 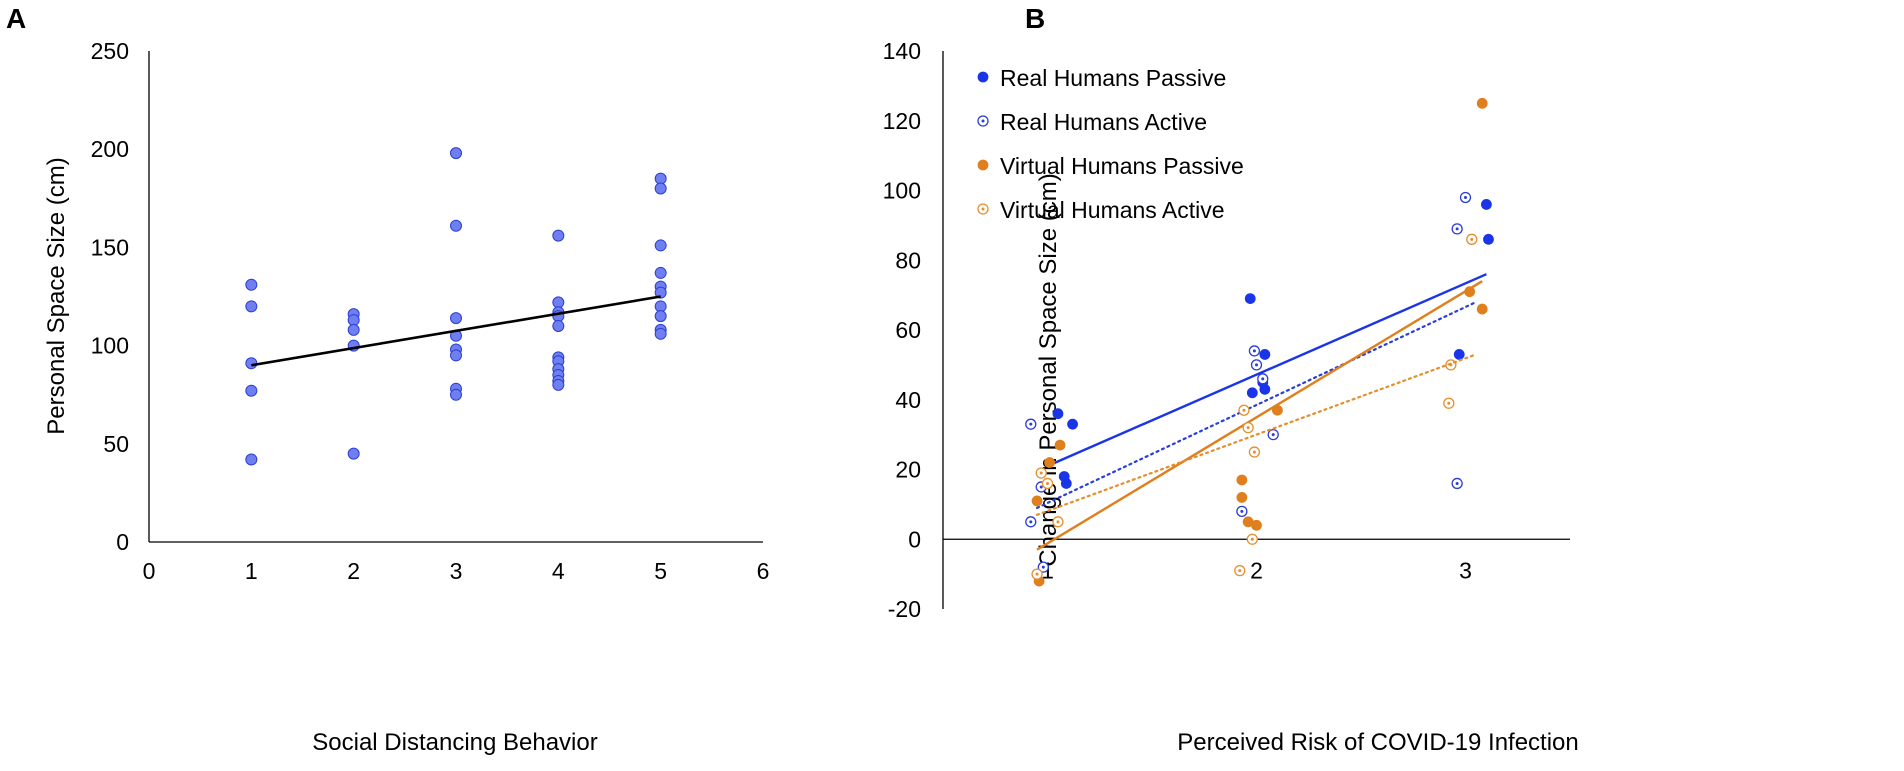 I want to click on chart-a-x-tick-label: 1, so click(x=251, y=571).